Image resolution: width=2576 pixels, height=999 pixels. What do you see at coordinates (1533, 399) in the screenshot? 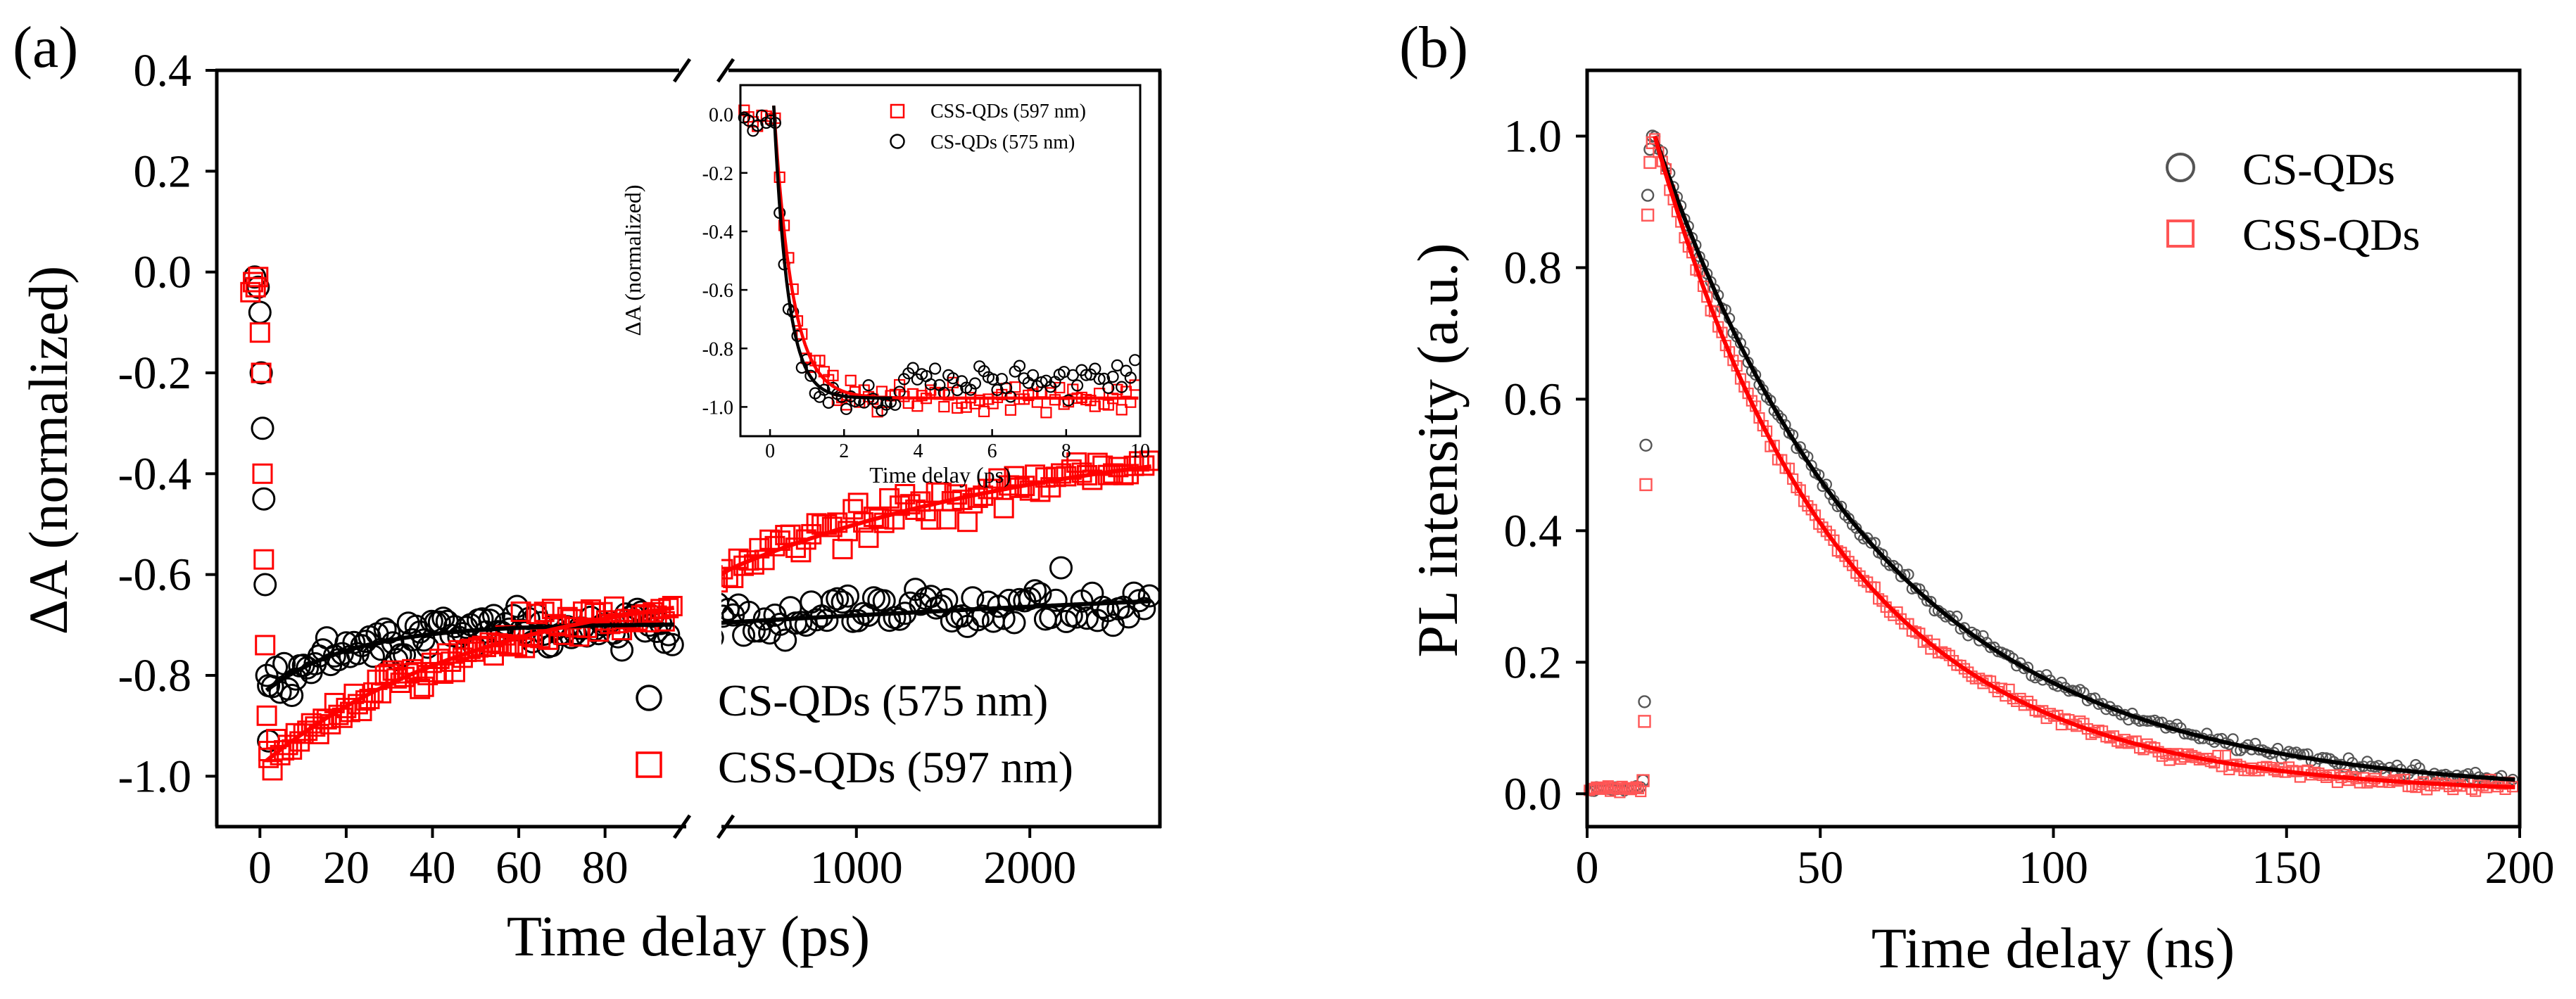
I see `y-tick-label: 0.6` at bounding box center [1533, 399].